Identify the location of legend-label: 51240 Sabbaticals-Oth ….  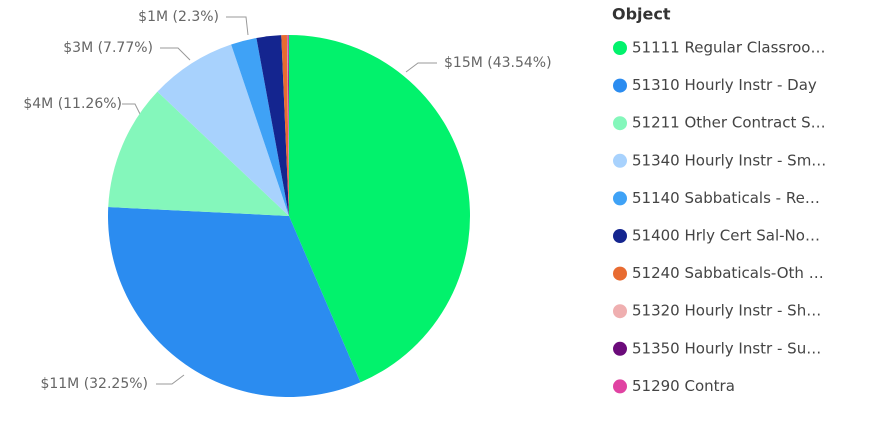
(728, 273).